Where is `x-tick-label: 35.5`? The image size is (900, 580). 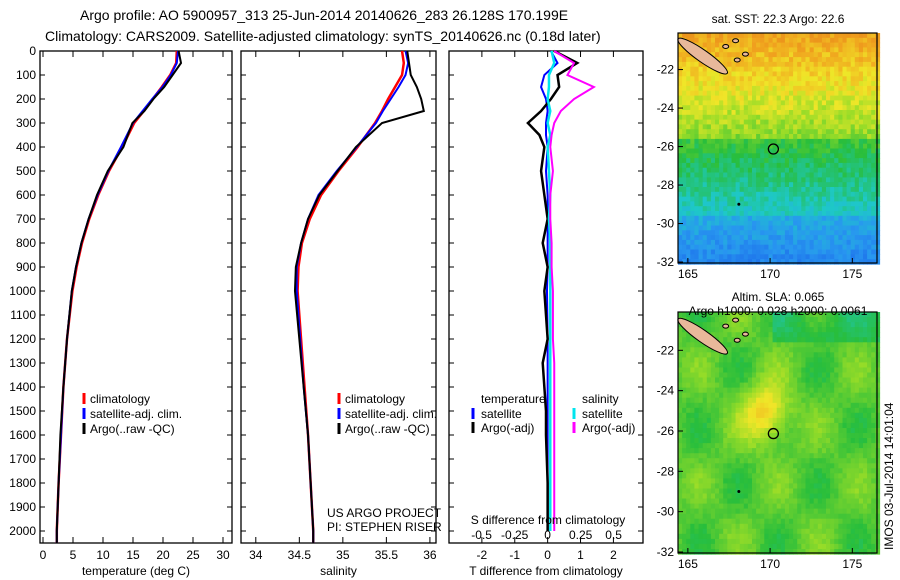 x-tick-label: 35.5 is located at coordinates (387, 555).